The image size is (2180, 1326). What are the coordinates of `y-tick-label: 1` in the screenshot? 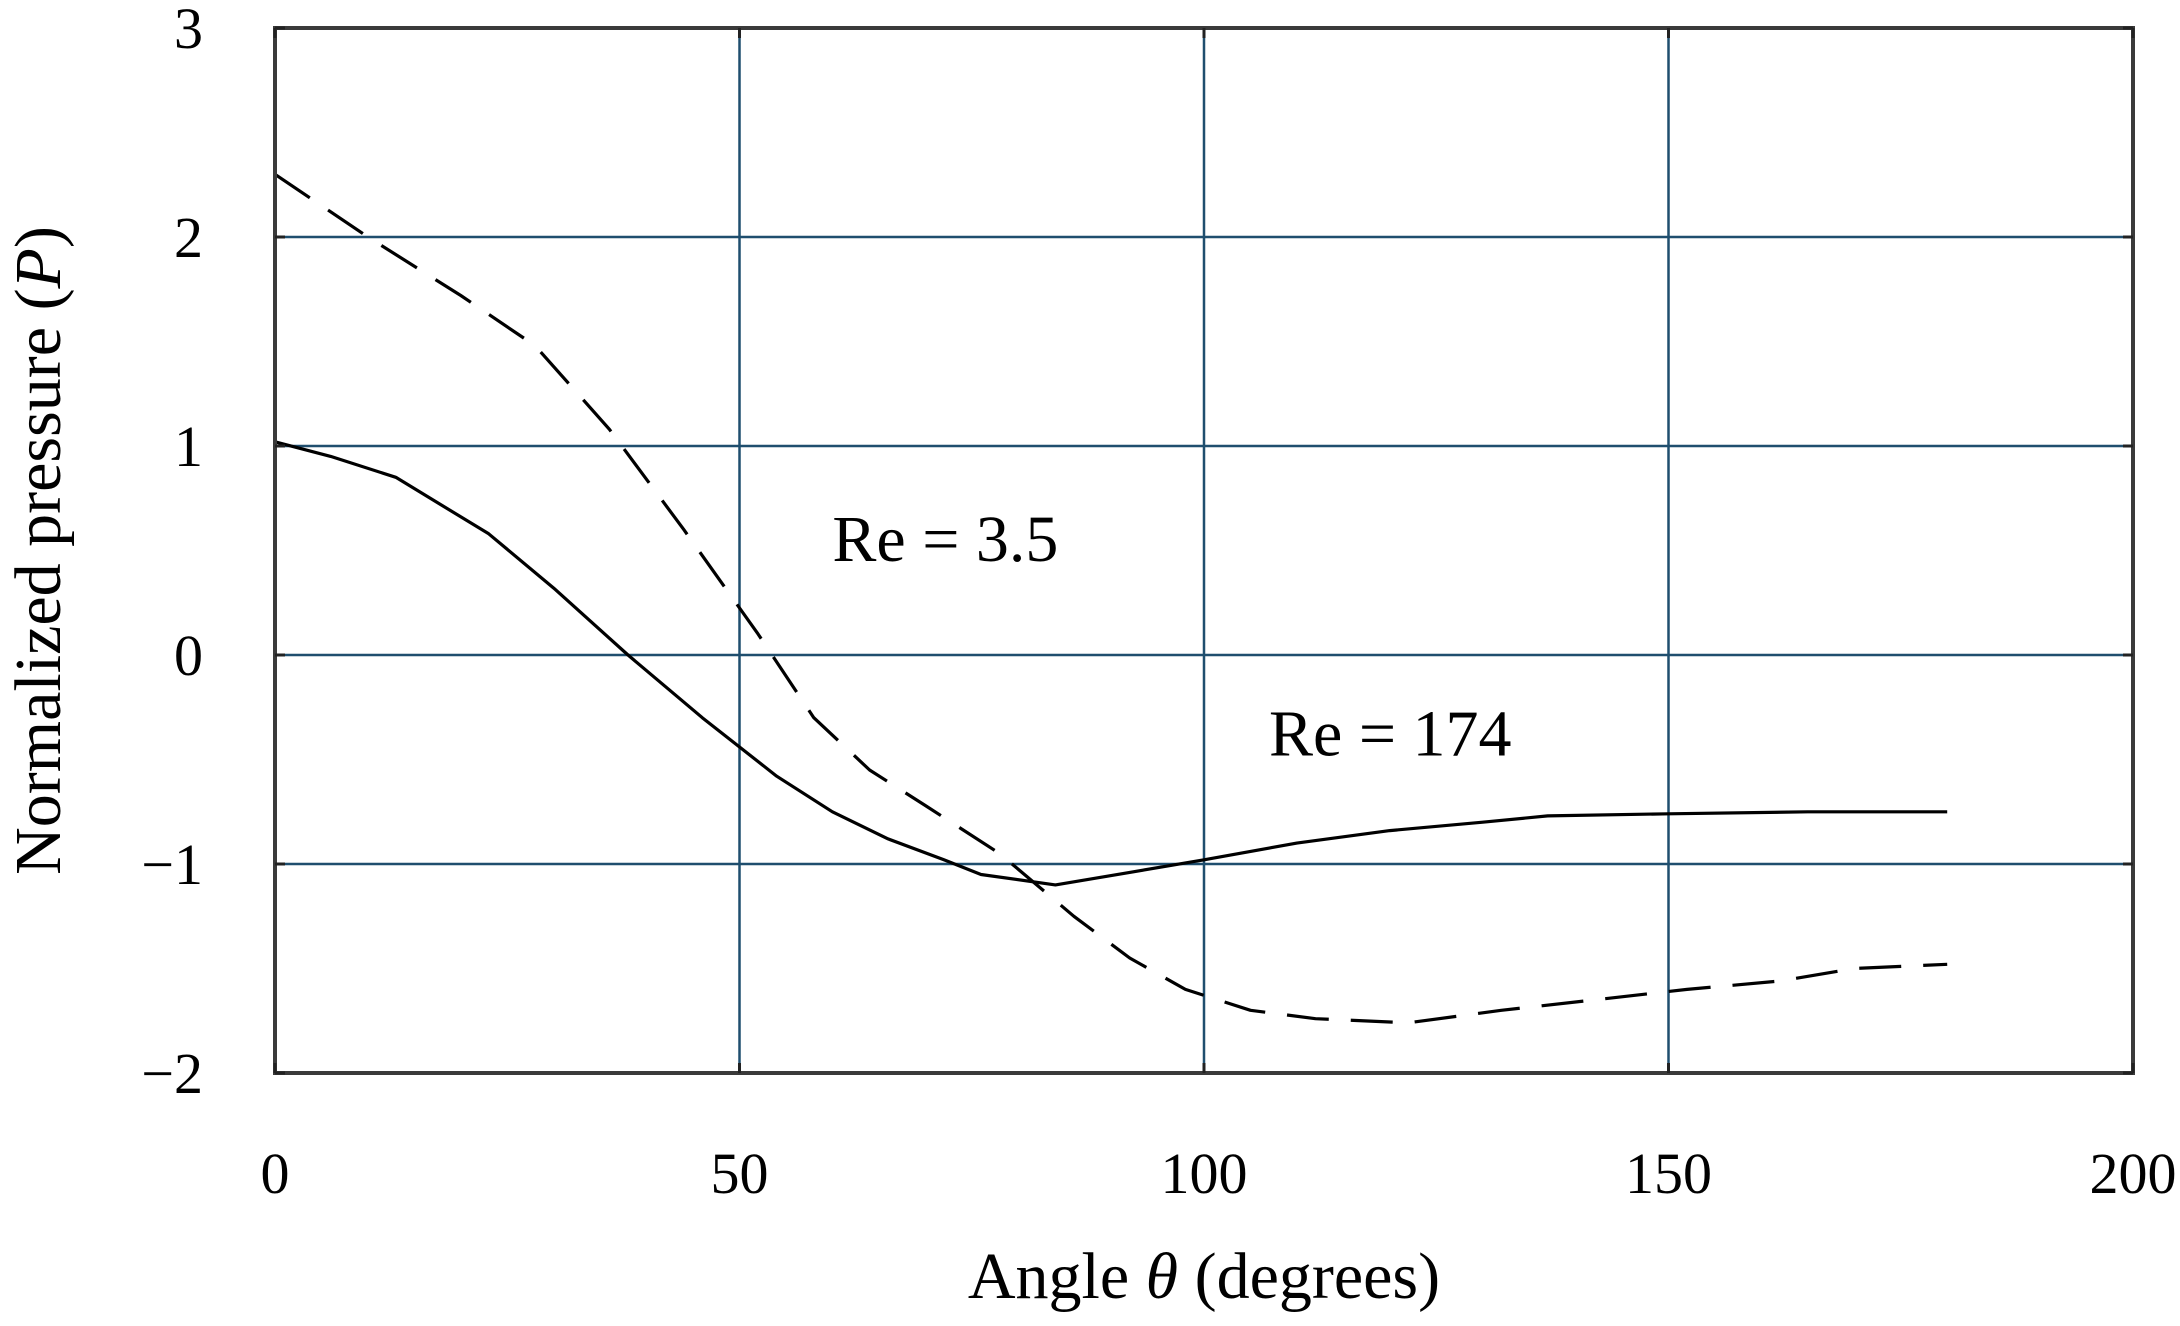 It's located at (188, 446).